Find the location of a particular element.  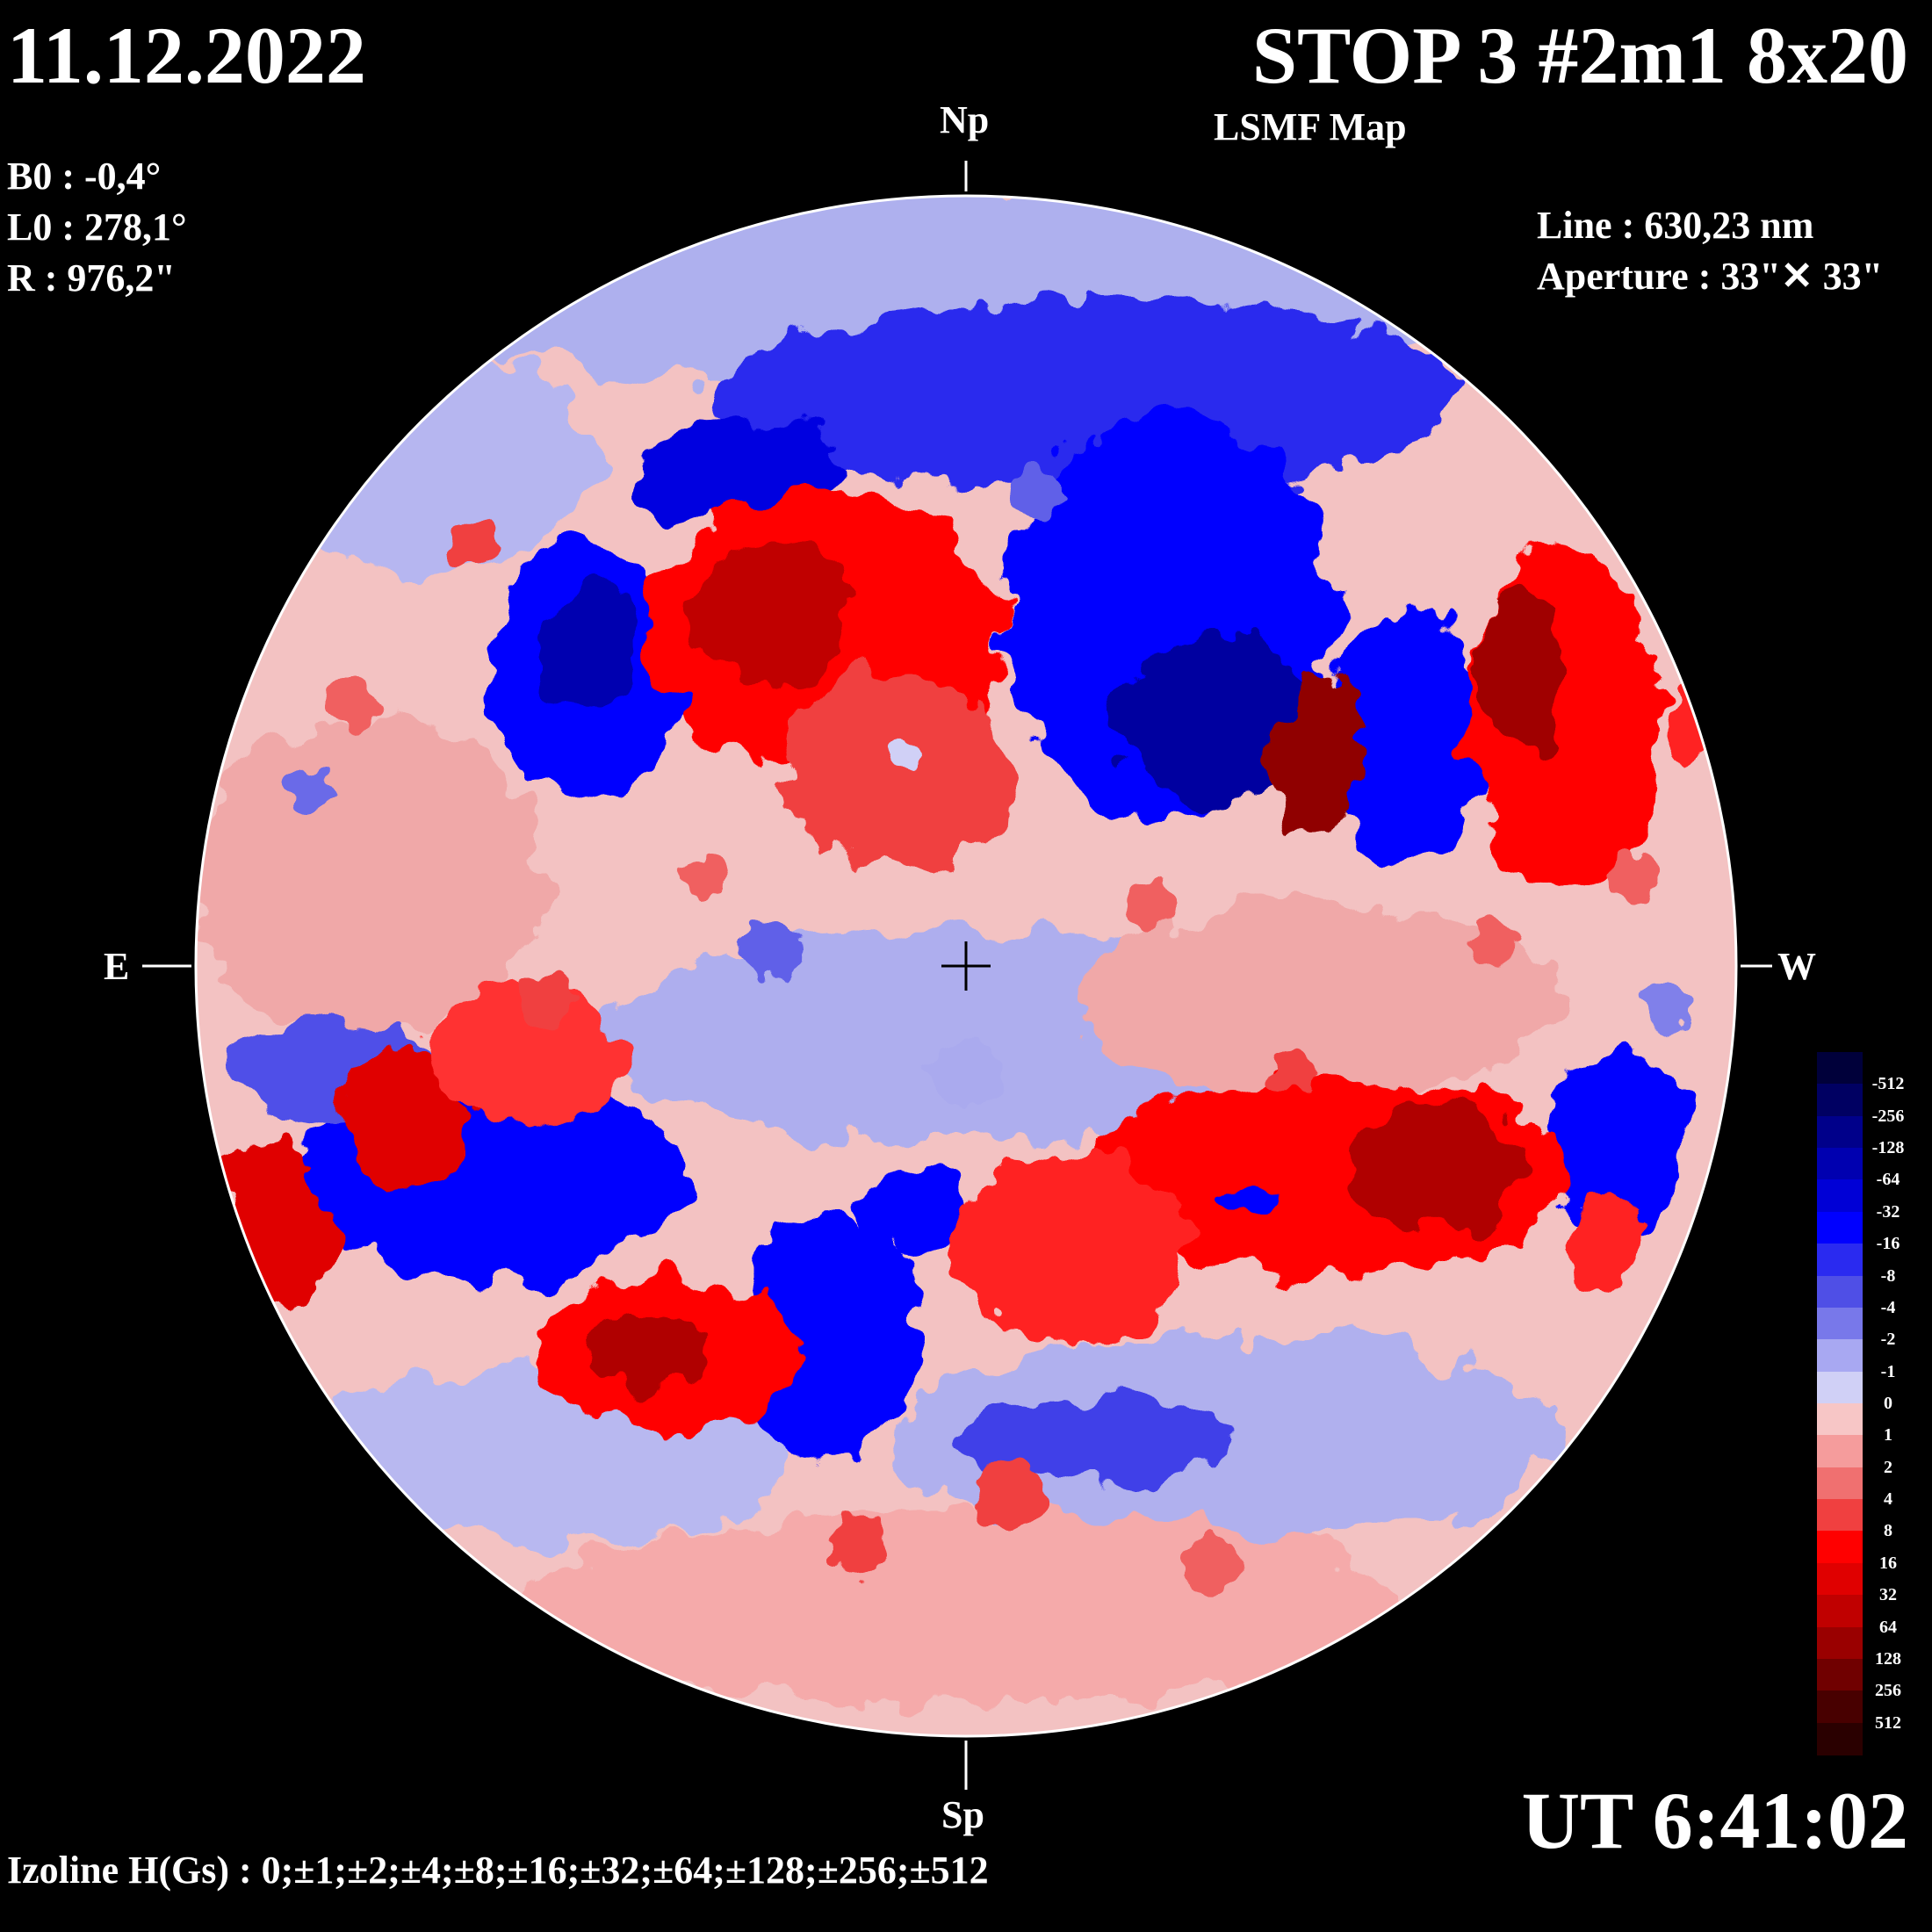

map-subtitle: LSMF Map is located at coordinates (1310, 127).